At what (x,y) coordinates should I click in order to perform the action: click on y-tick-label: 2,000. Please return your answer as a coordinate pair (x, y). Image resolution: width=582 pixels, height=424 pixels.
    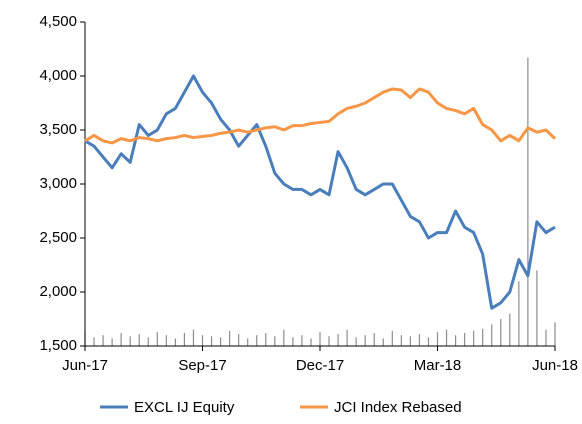
    Looking at the image, I should click on (58, 291).